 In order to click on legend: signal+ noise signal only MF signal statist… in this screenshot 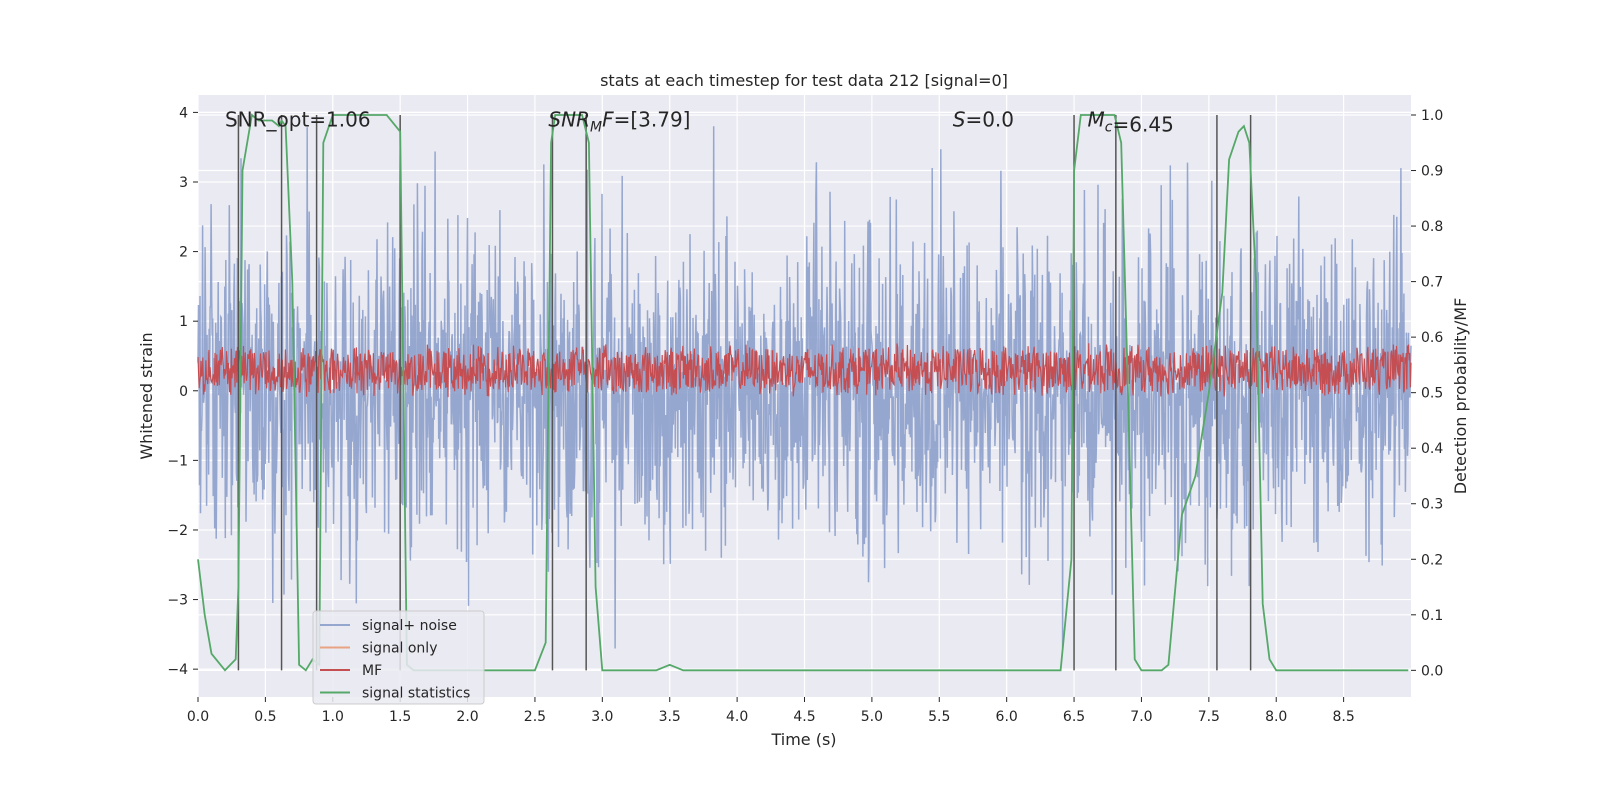, I will do `click(398, 657)`.